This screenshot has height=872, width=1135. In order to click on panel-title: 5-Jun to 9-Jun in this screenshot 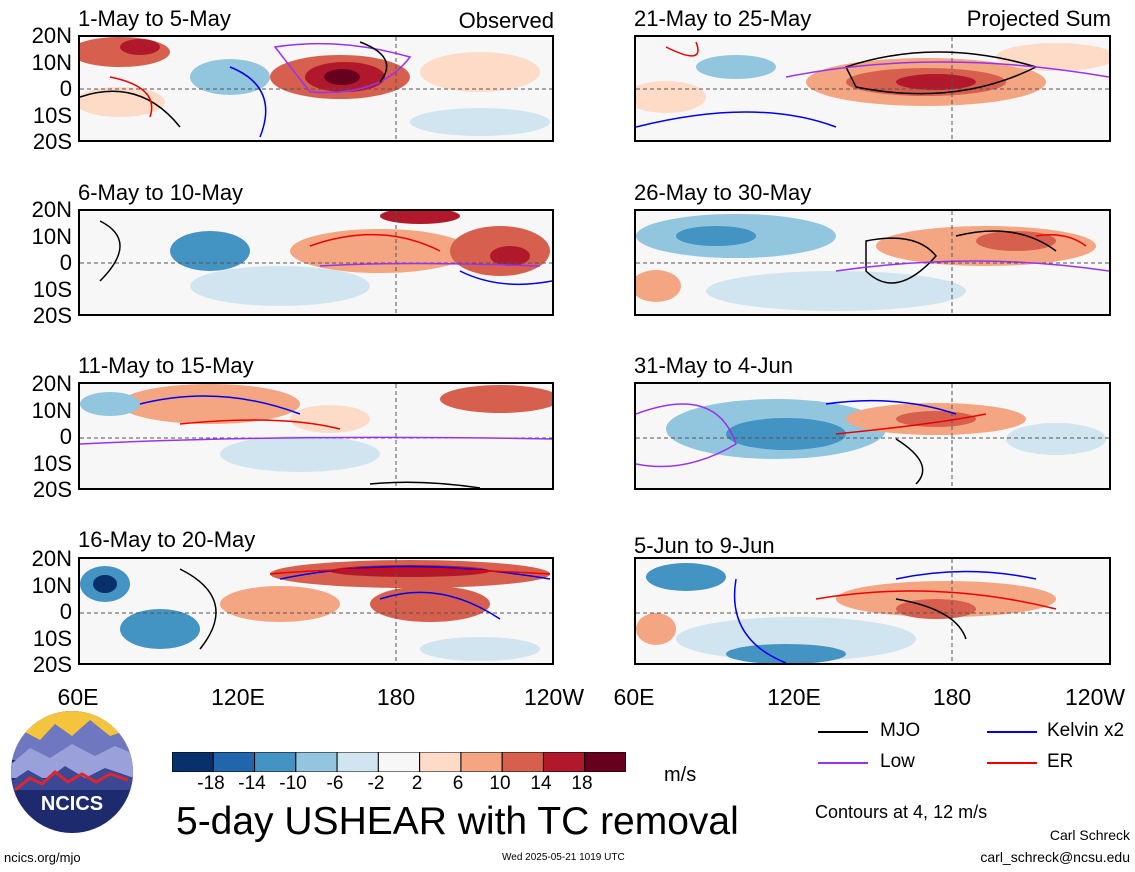, I will do `click(704, 545)`.